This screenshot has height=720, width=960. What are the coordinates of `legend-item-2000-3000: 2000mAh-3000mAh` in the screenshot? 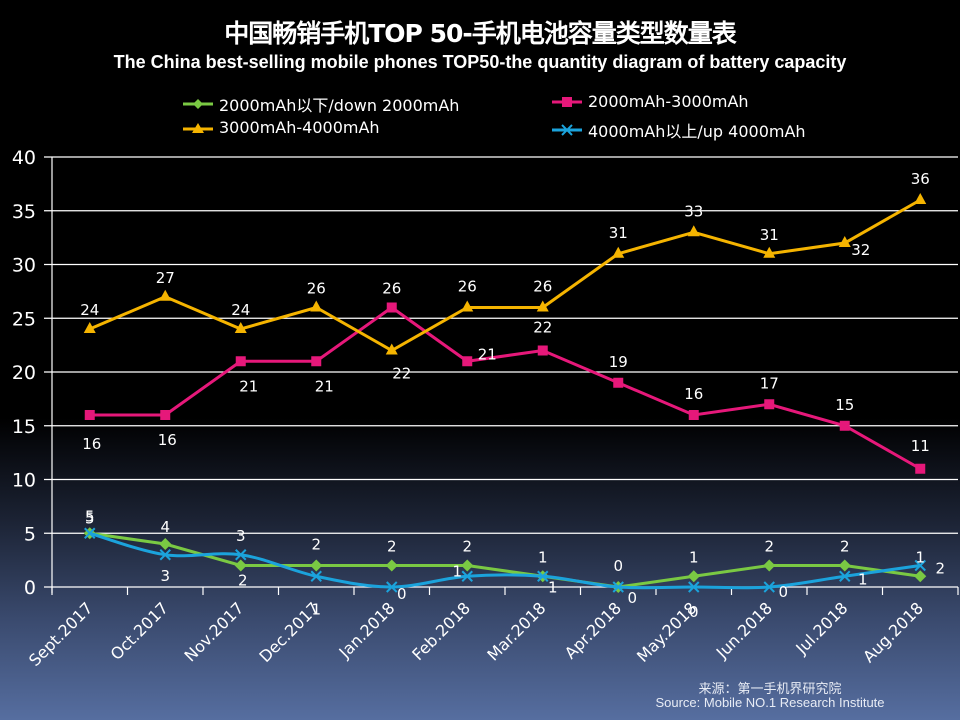 It's located at (650, 101).